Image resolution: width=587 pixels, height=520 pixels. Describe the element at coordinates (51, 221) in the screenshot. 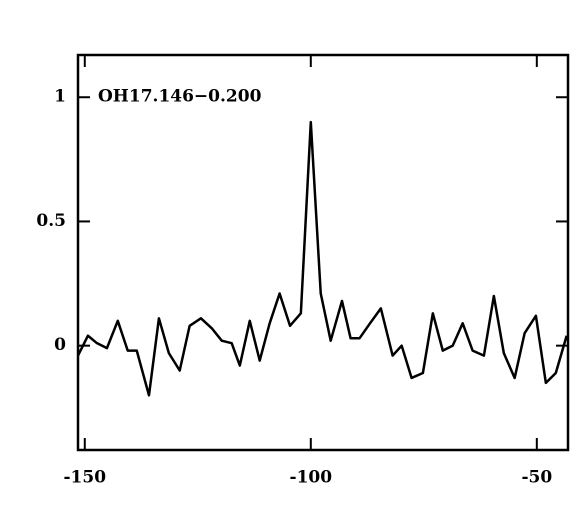

I see `y-tick-label: 0.5` at that location.